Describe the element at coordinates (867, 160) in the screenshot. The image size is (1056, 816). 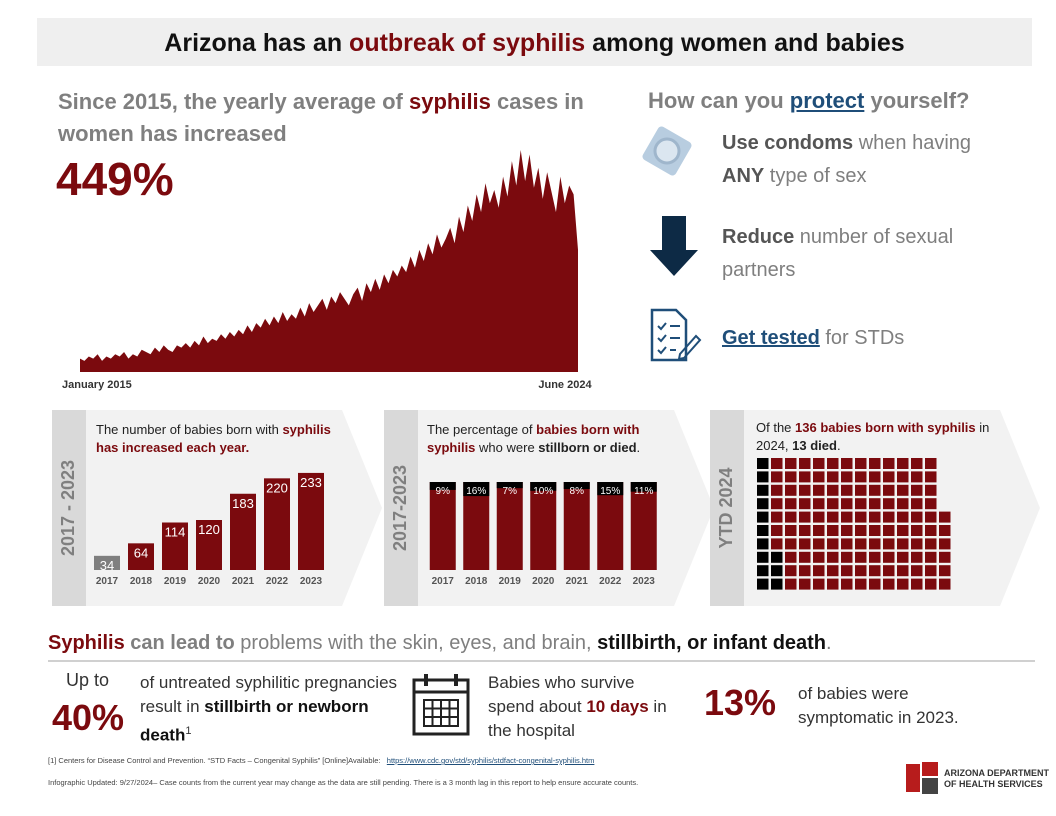
I see `protect-item: Use condoms when having ANY type of sex` at that location.